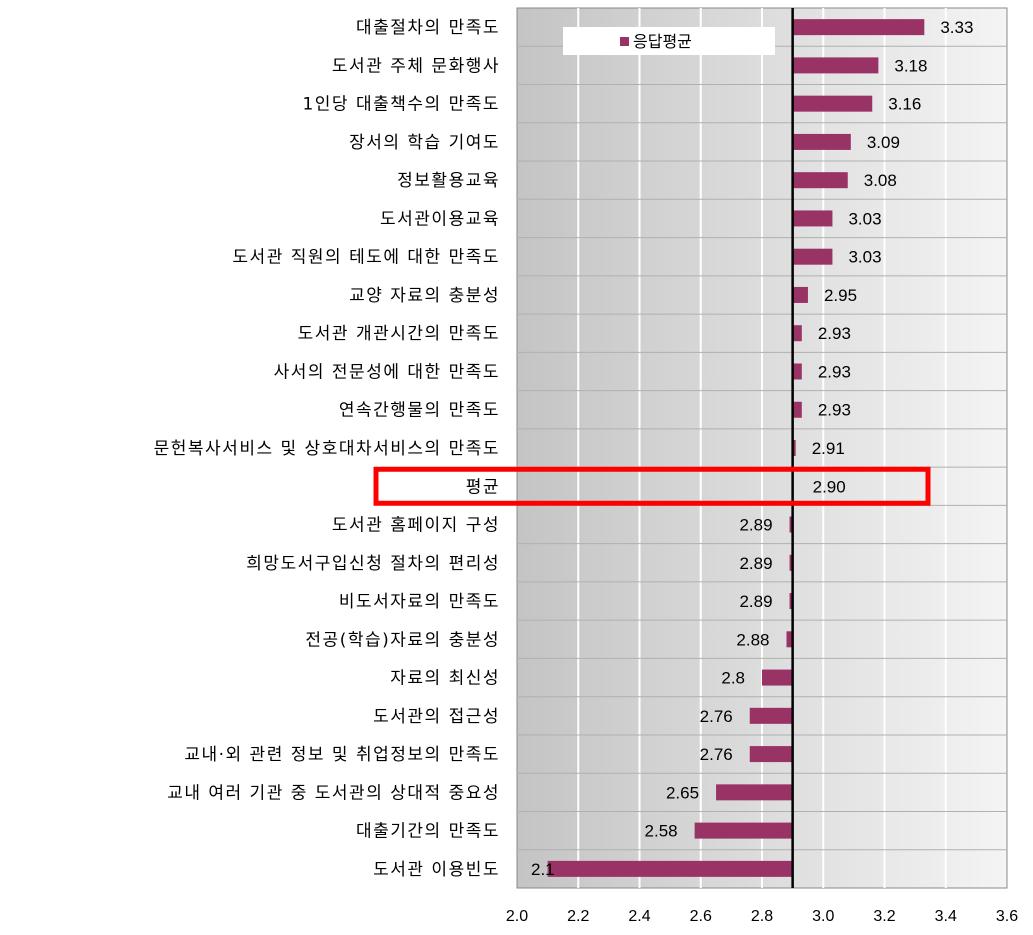  Describe the element at coordinates (1007, 916) in the screenshot. I see `tick-label: 3.6` at that location.